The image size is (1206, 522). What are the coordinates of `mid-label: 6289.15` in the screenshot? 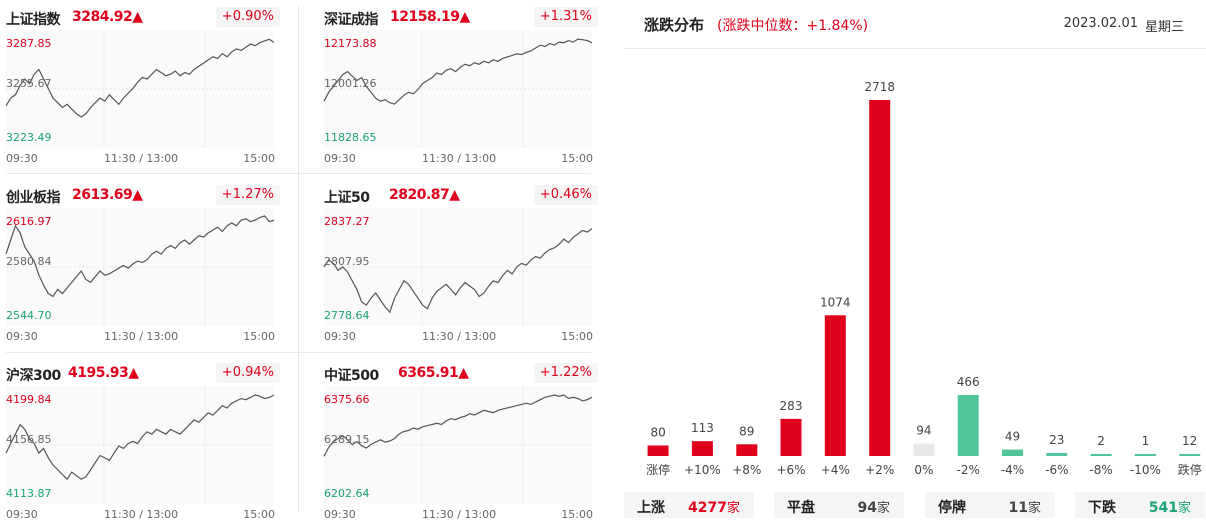 It's located at (347, 439).